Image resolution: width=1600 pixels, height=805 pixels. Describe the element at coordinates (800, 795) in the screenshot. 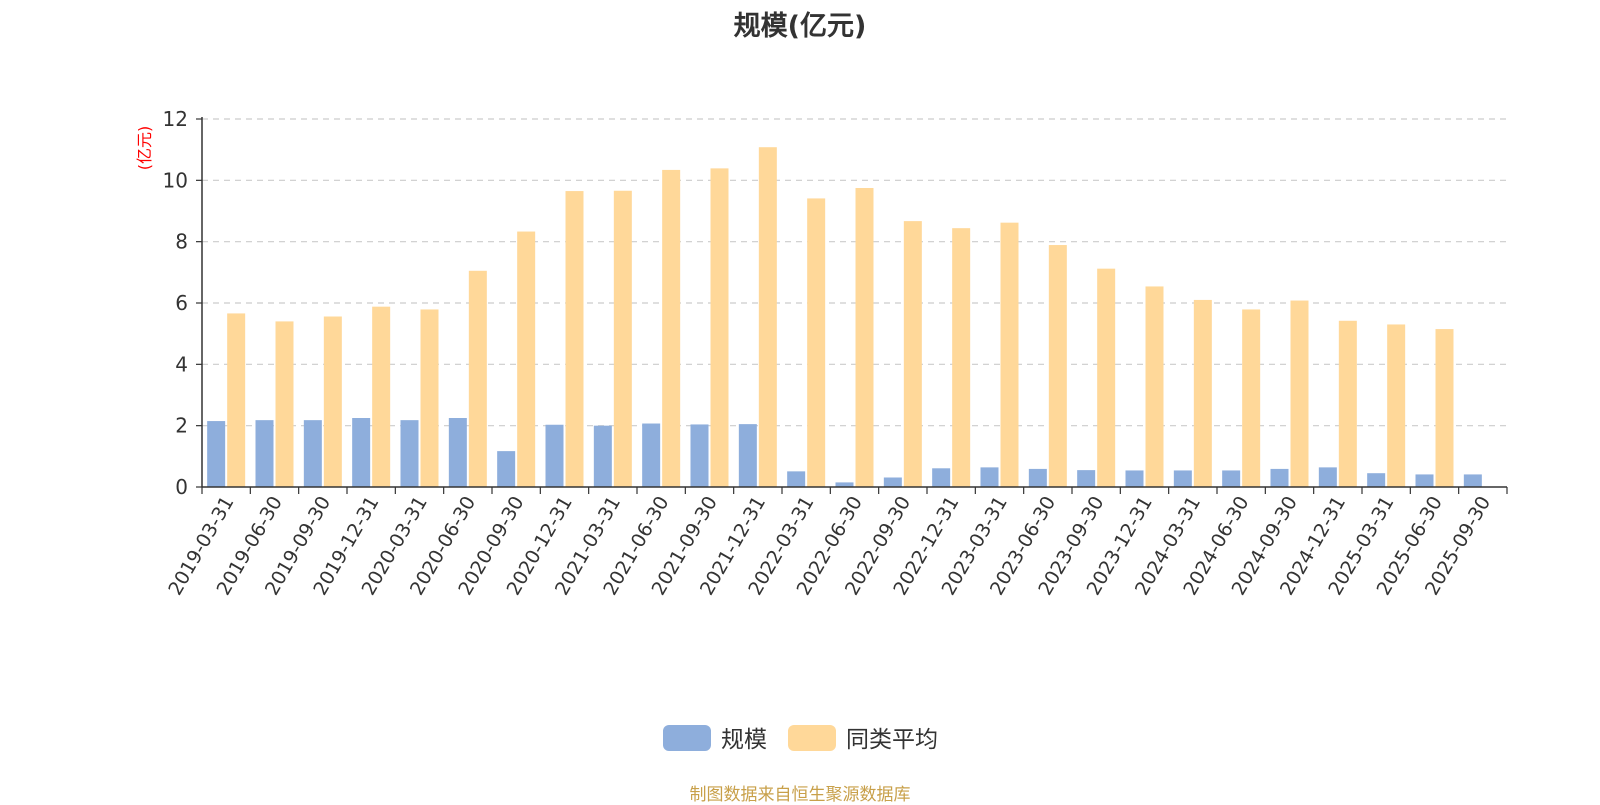

I see `source-note: 制图数据来自恒生聚源数据库` at that location.